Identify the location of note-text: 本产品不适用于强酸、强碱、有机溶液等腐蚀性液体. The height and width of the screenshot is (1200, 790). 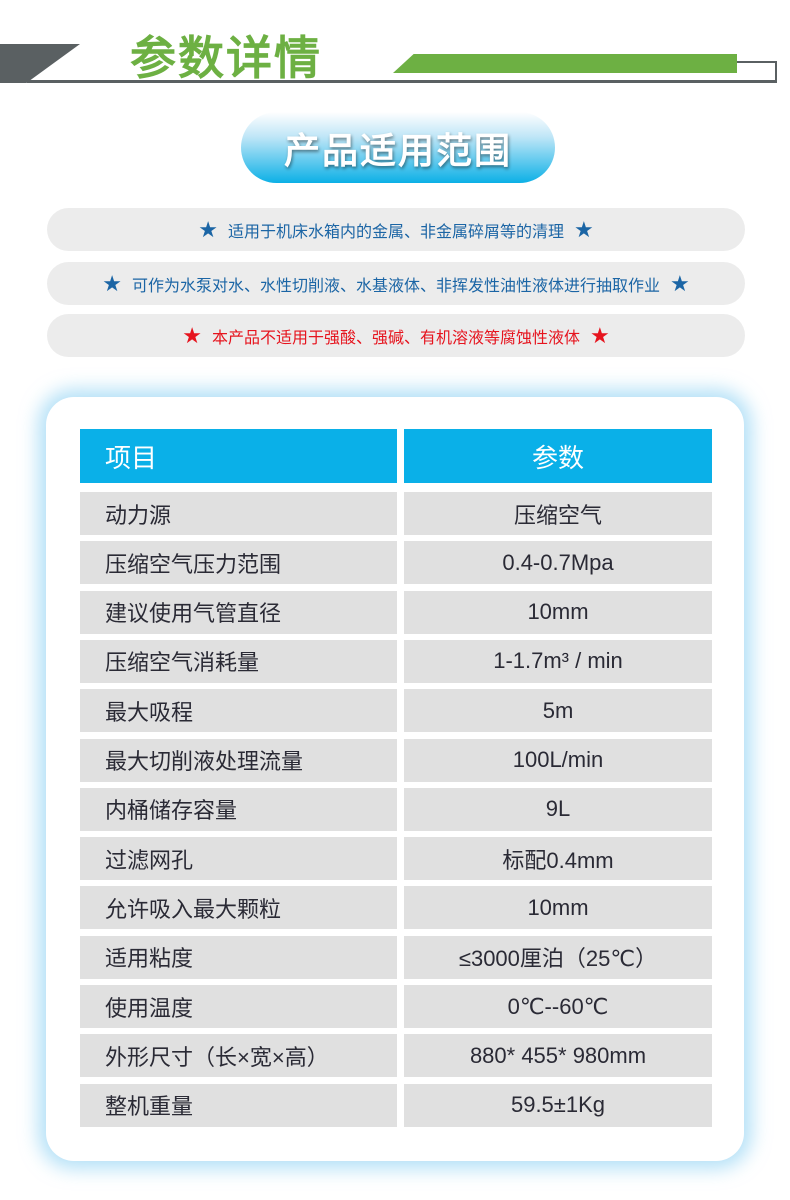
(395, 338).